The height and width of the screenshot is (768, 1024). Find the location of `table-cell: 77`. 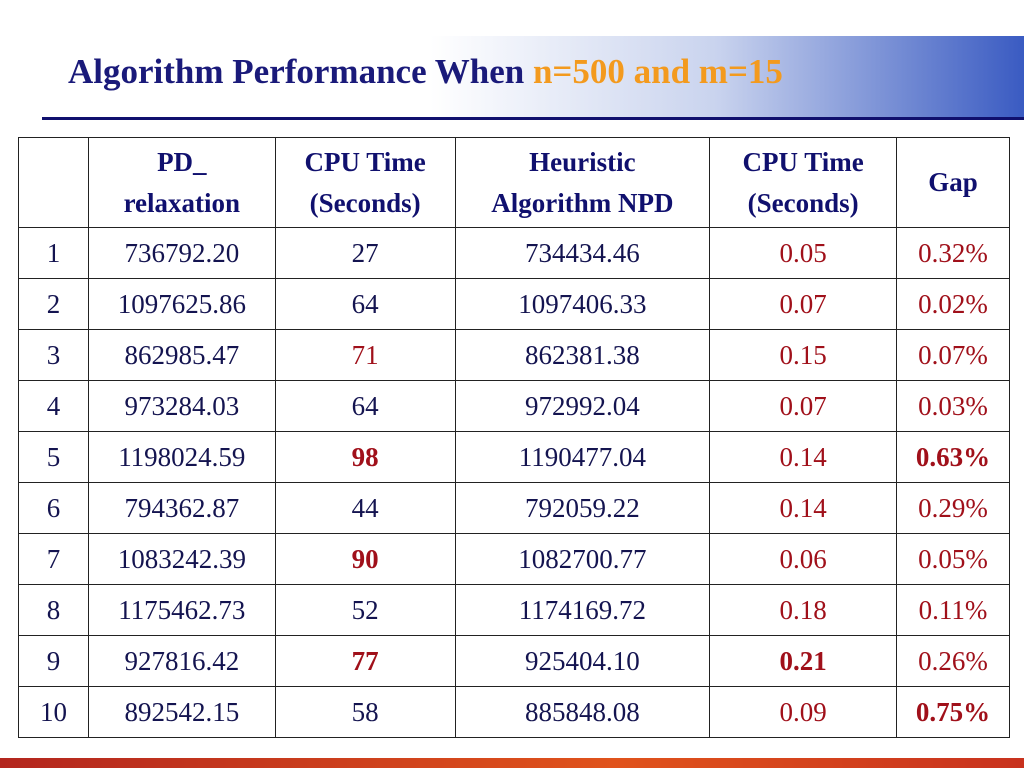

table-cell: 77 is located at coordinates (365, 661).